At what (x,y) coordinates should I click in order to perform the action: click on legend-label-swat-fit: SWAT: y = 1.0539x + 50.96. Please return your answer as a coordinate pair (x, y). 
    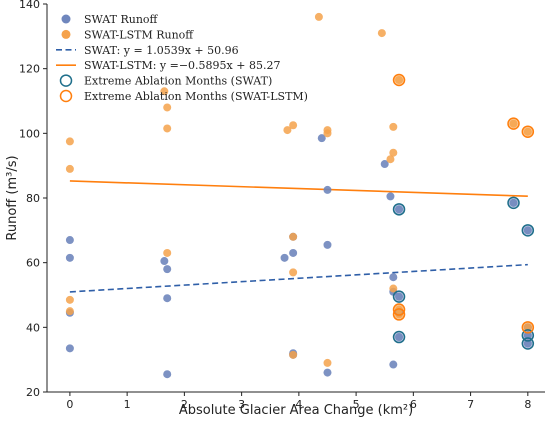
    Looking at the image, I should click on (161, 50).